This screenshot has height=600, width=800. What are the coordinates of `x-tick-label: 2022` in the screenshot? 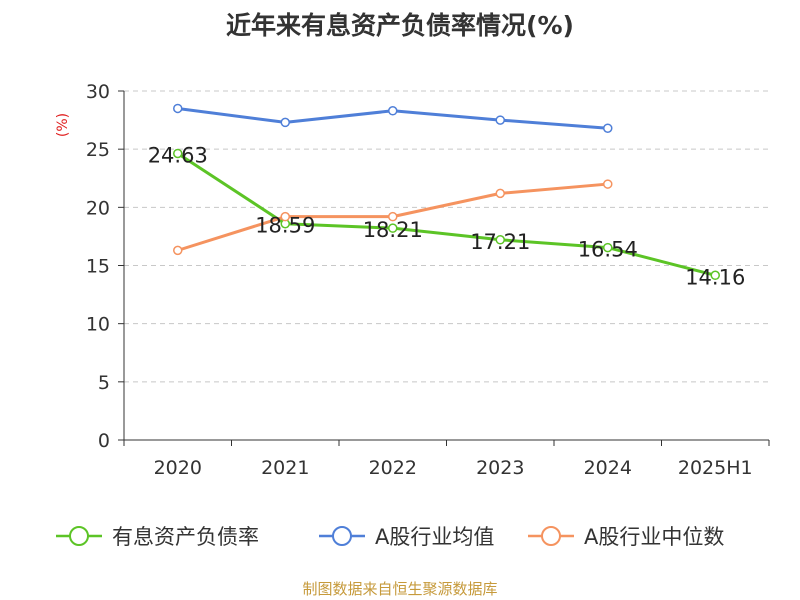 It's located at (393, 468).